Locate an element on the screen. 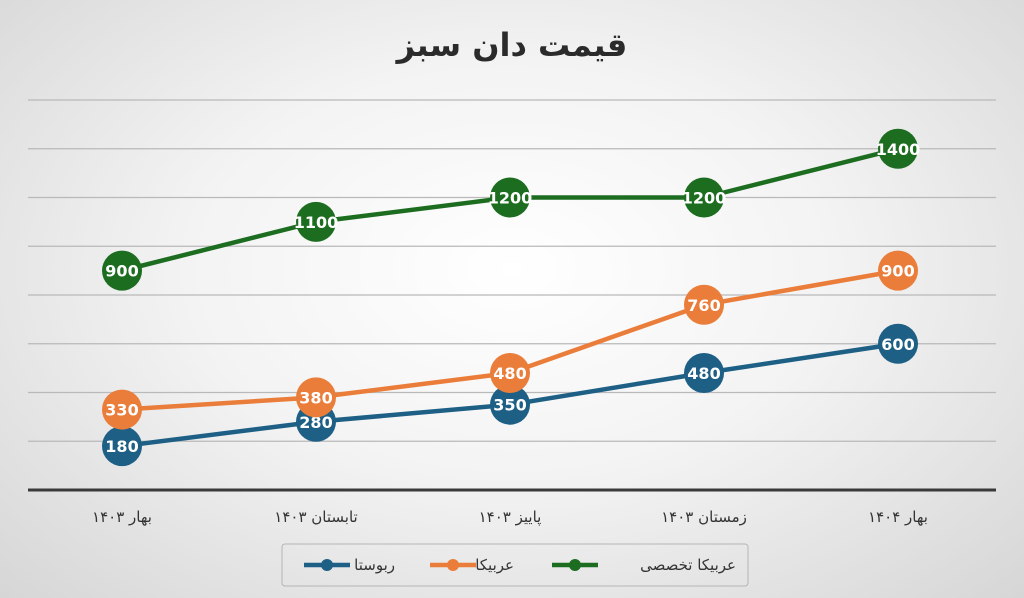  legend-box is located at coordinates (515, 565).